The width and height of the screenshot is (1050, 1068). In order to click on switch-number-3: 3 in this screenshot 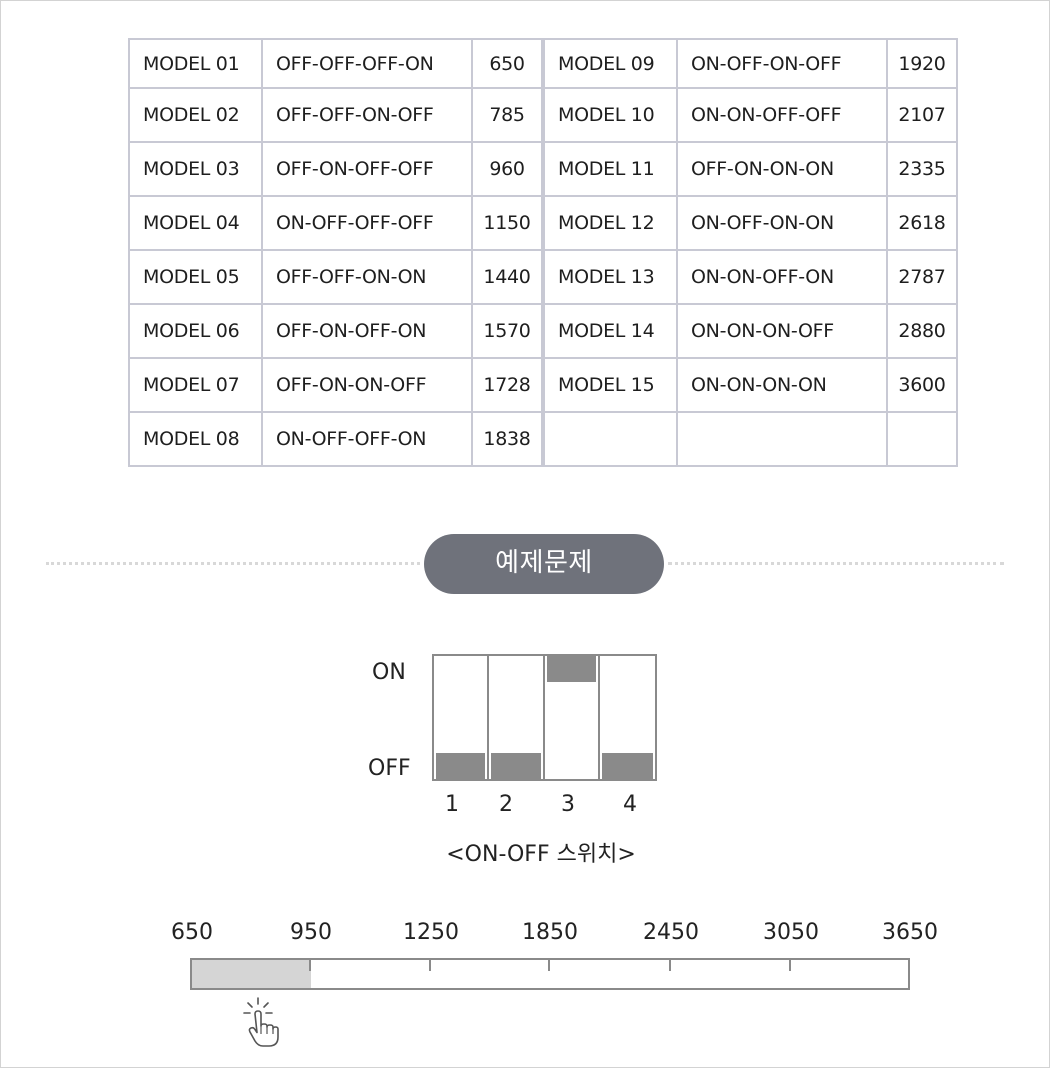, I will do `click(568, 804)`.